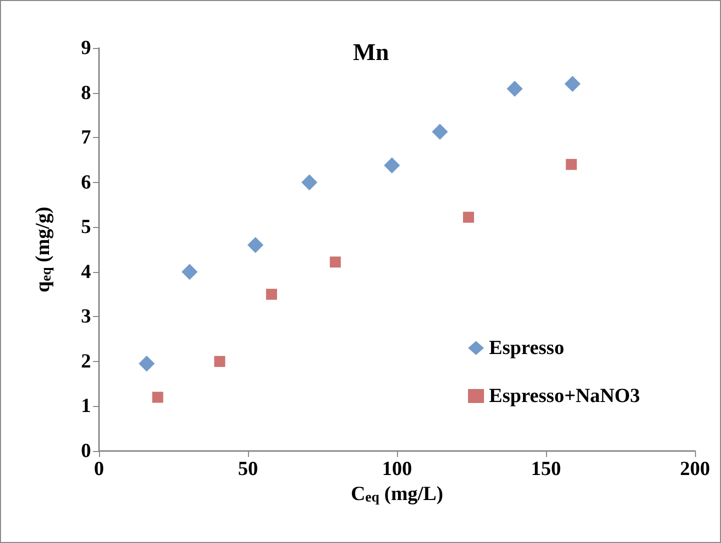 The width and height of the screenshot is (721, 543). What do you see at coordinates (86, 227) in the screenshot?
I see `y-tick-label: 5` at bounding box center [86, 227].